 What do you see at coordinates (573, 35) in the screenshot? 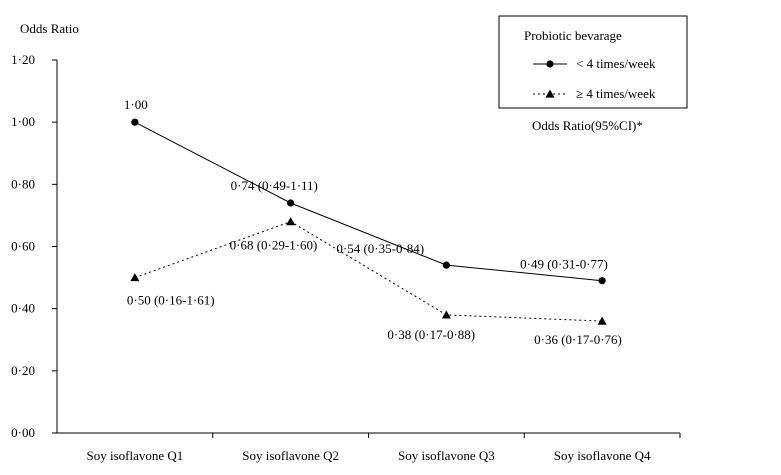
I see `legend-title: Probiotic bevarage` at bounding box center [573, 35].